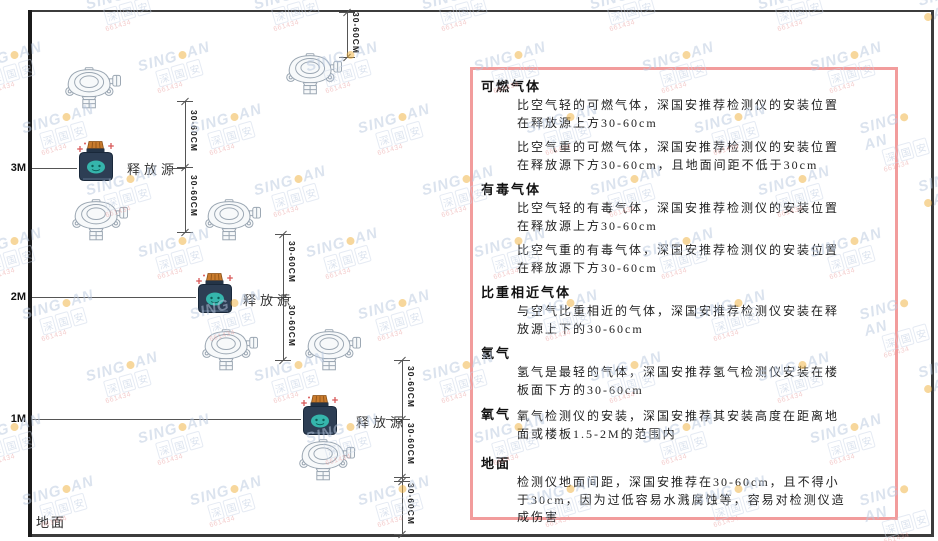 This screenshot has height=541, width=938. Describe the element at coordinates (481, 11) in the screenshot. I see `ceiling-line` at that location.